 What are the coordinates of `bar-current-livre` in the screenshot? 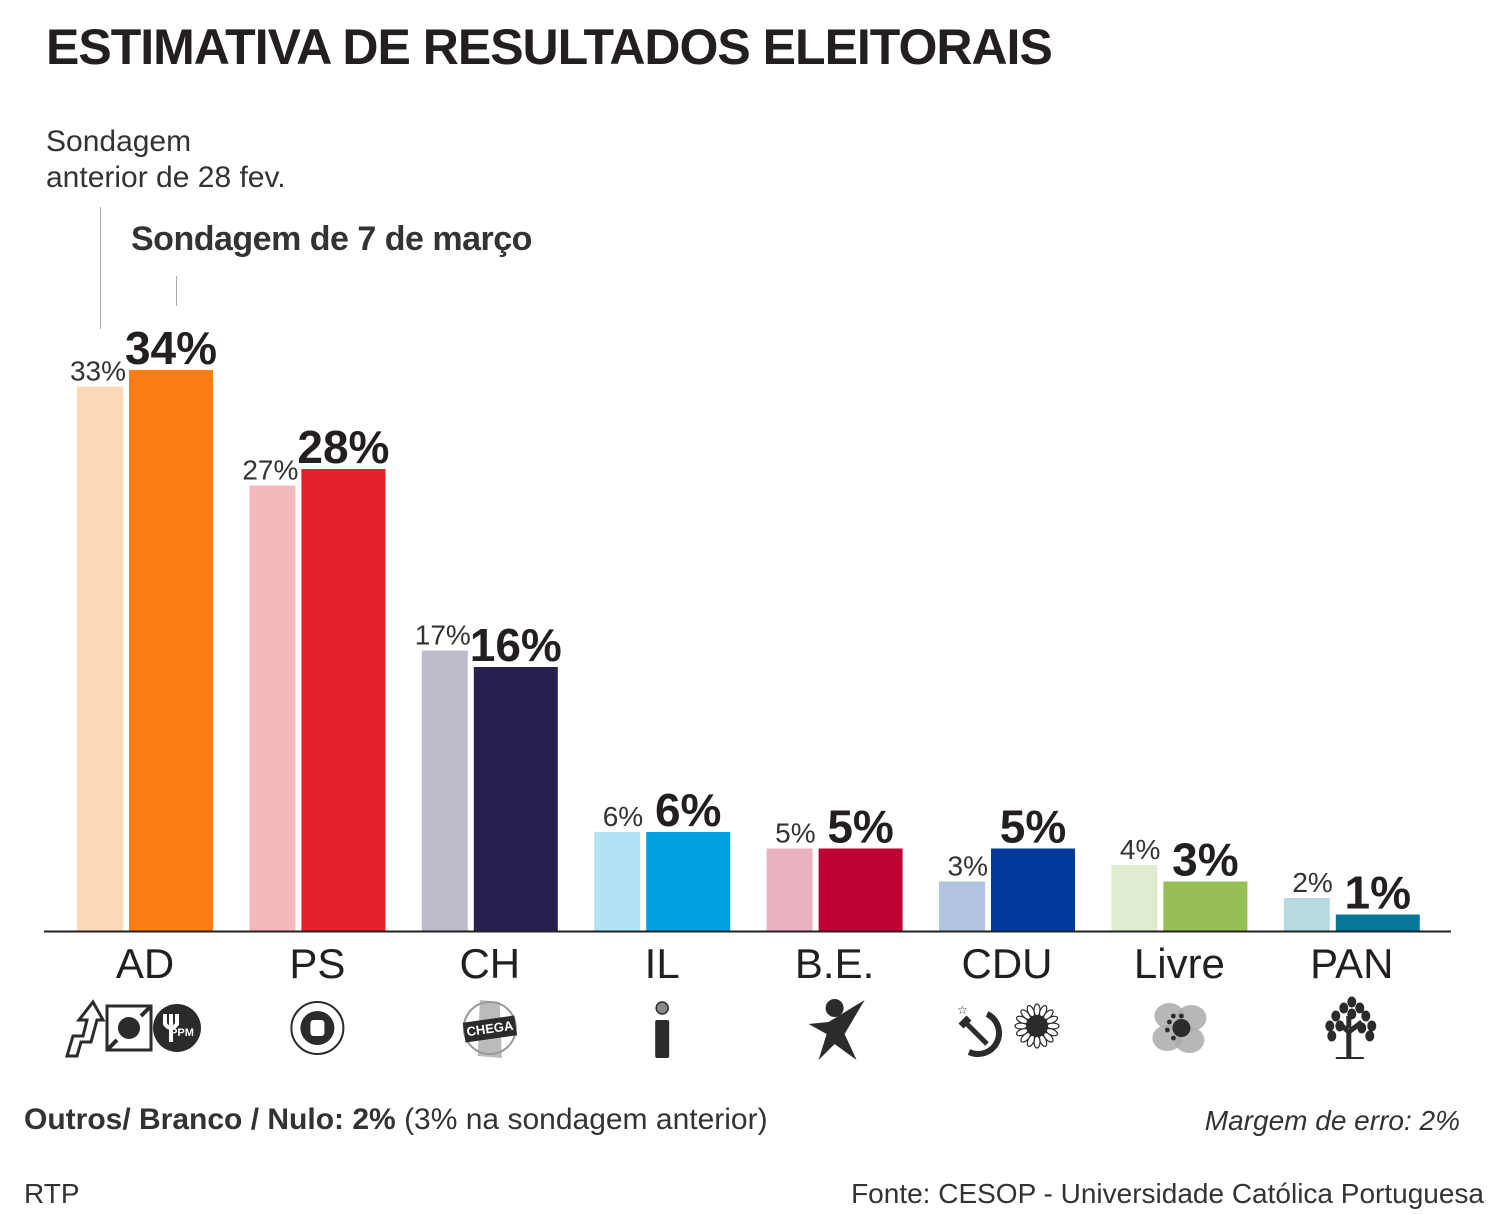 It's located at (1205, 906).